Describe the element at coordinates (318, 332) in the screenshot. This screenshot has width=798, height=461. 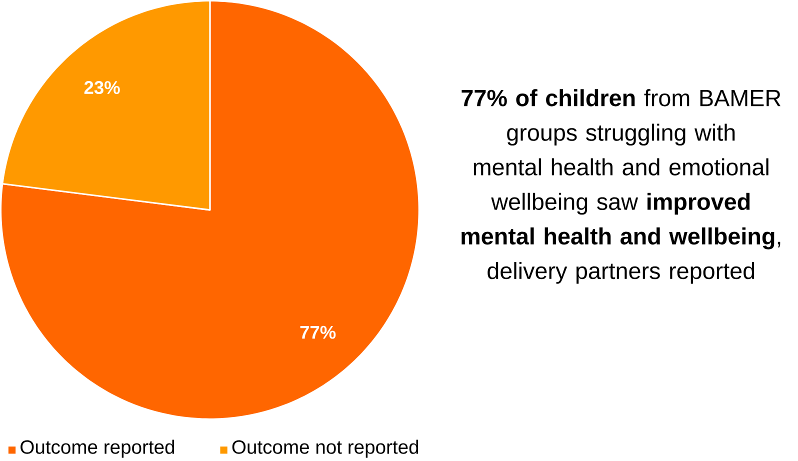
I see `data-label: 77%` at that location.